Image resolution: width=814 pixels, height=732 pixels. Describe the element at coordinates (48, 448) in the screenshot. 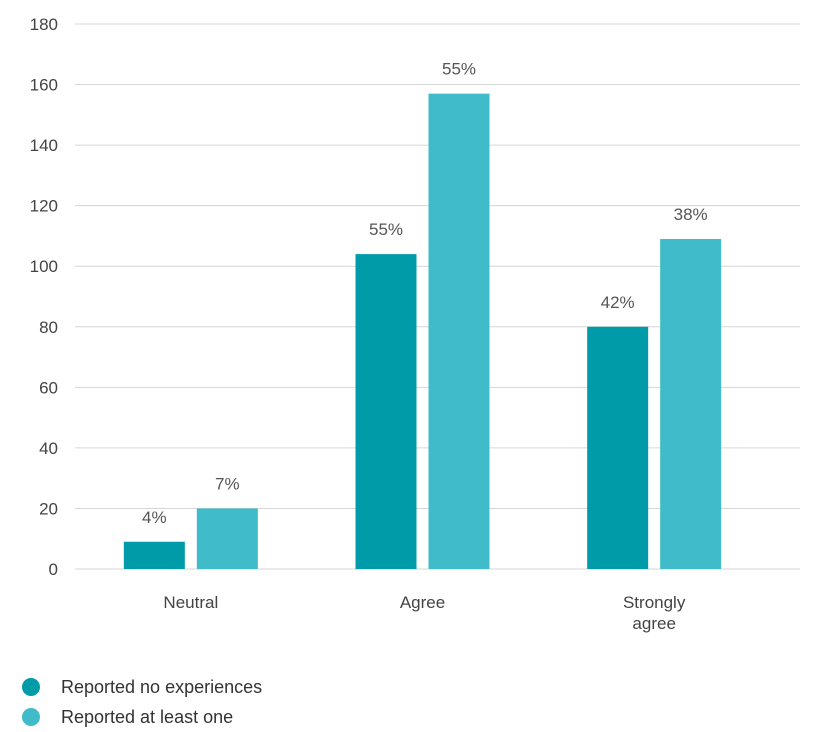

I see `y-tick-label: 40` at that location.